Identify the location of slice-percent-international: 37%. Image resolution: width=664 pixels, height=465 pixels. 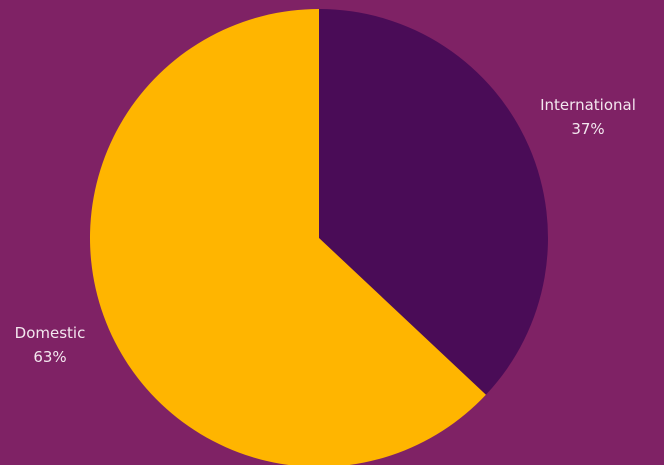
(587, 129).